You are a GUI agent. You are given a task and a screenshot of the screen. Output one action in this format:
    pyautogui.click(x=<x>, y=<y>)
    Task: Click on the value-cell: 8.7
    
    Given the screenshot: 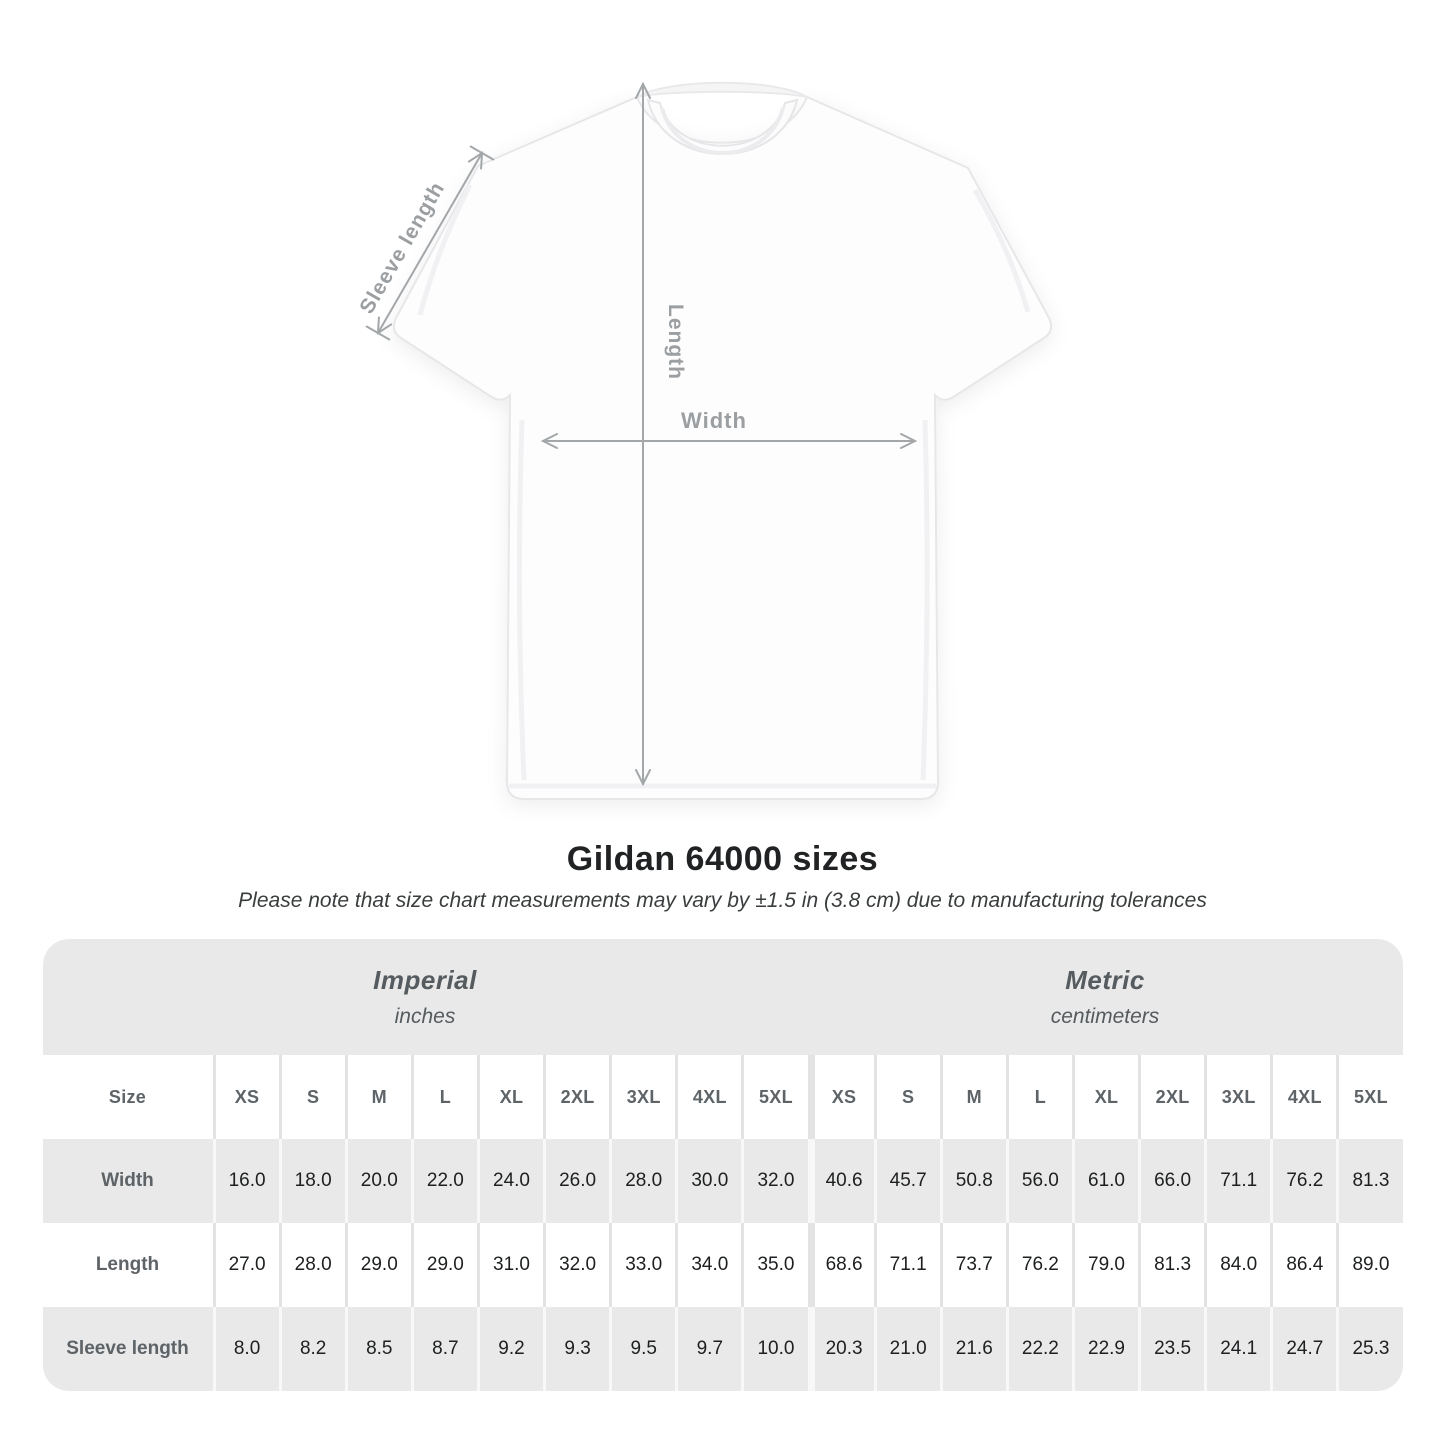 What is the action you would take?
    pyautogui.click(x=443, y=1349)
    